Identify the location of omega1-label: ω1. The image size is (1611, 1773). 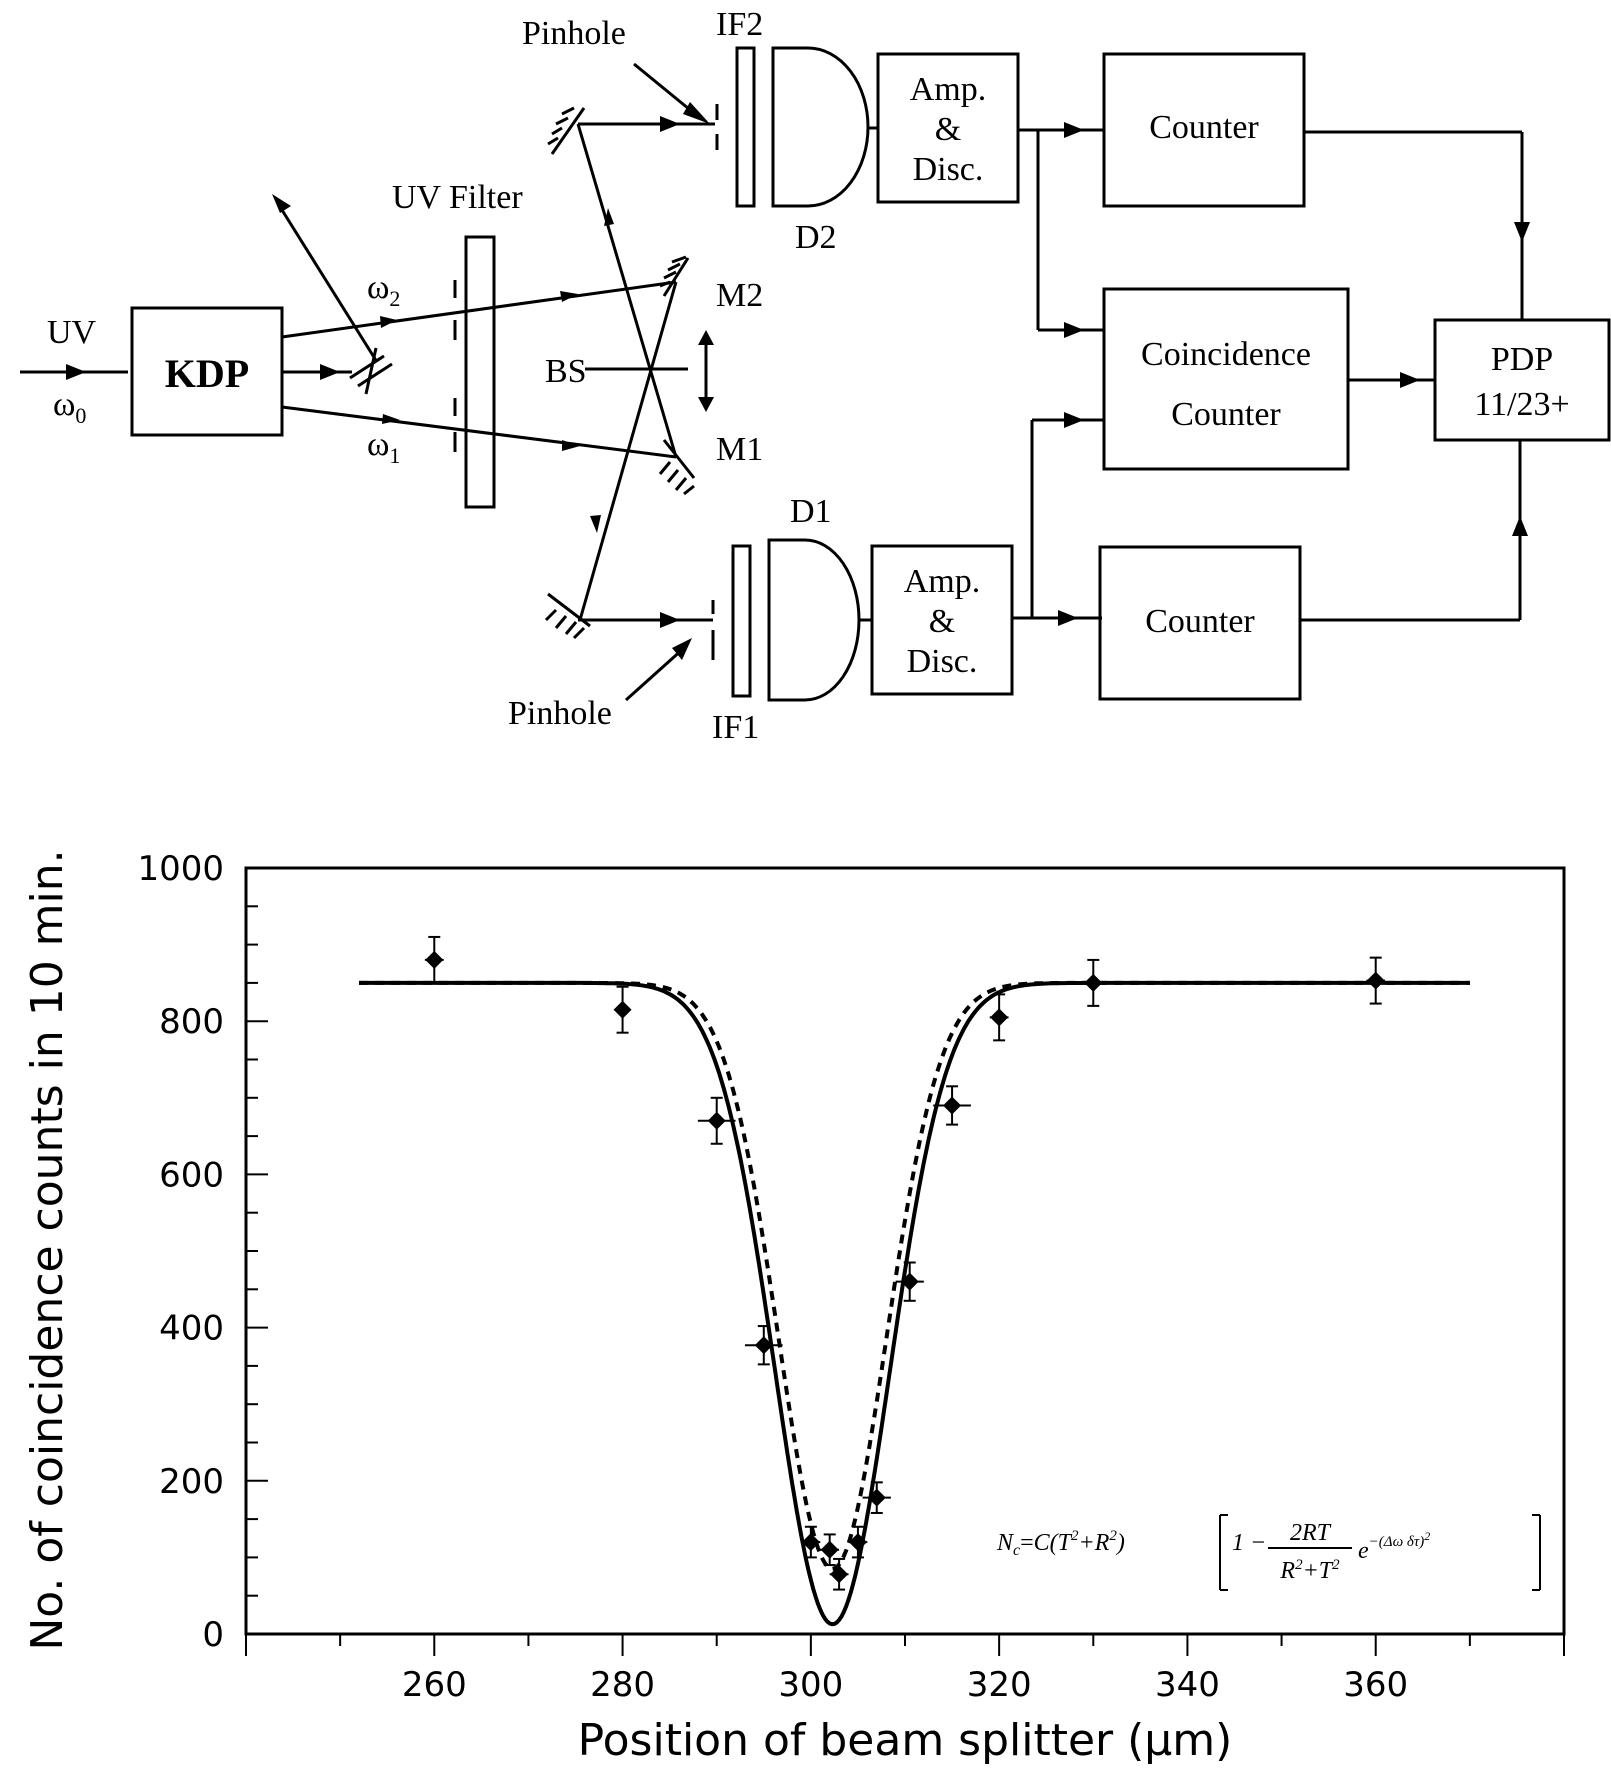
(383, 447).